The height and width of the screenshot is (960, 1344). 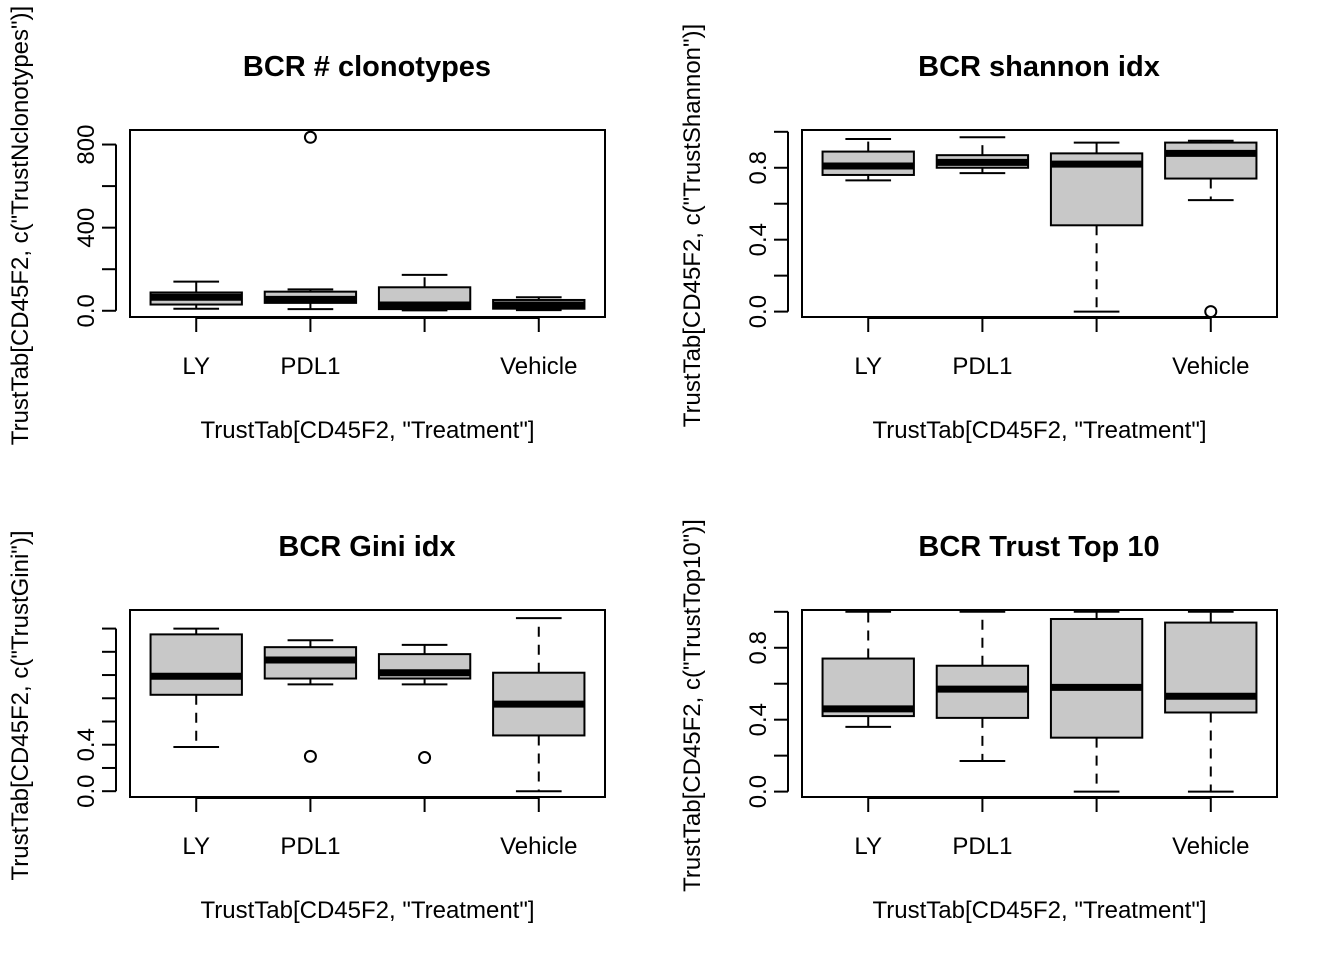 What do you see at coordinates (1038, 547) in the screenshot?
I see `chart-title: BCR Trust Top 10` at bounding box center [1038, 547].